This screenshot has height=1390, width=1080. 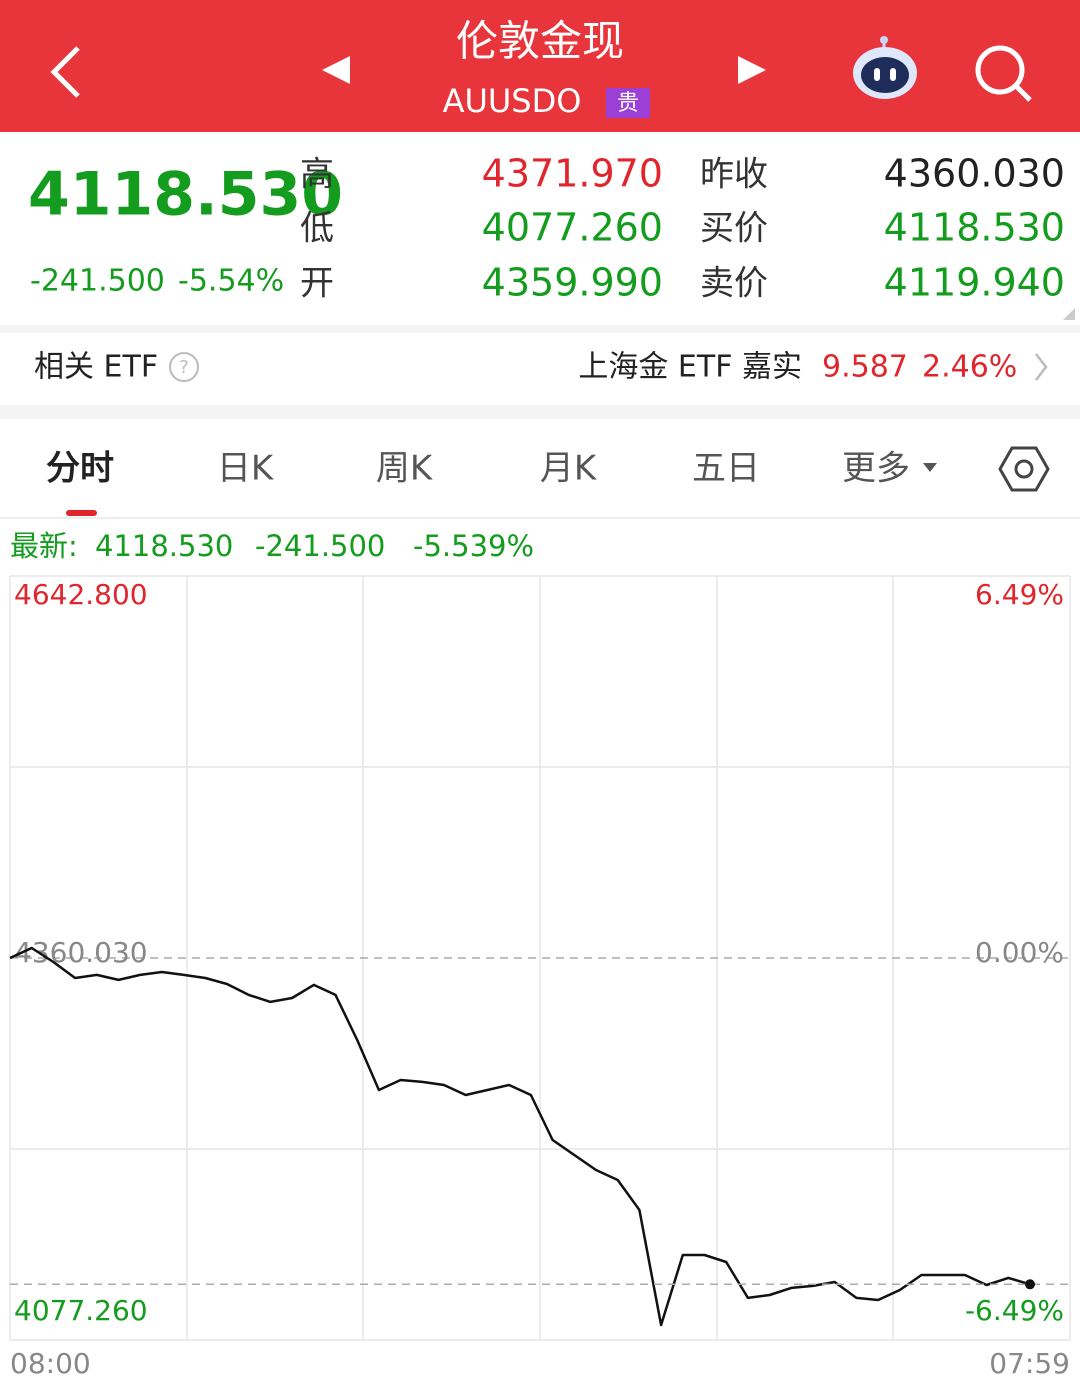 What do you see at coordinates (1069, 314) in the screenshot?
I see `expand-corner` at bounding box center [1069, 314].